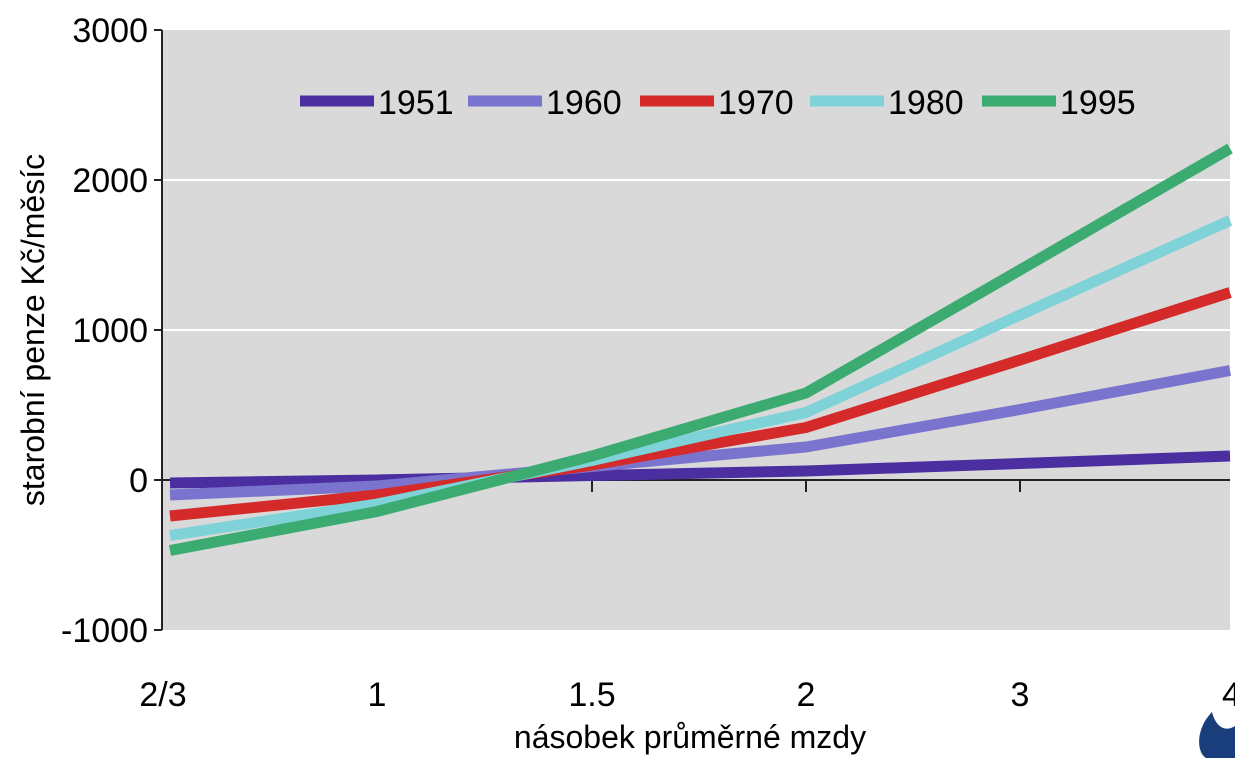  I want to click on series-line-1951, so click(700, 469).